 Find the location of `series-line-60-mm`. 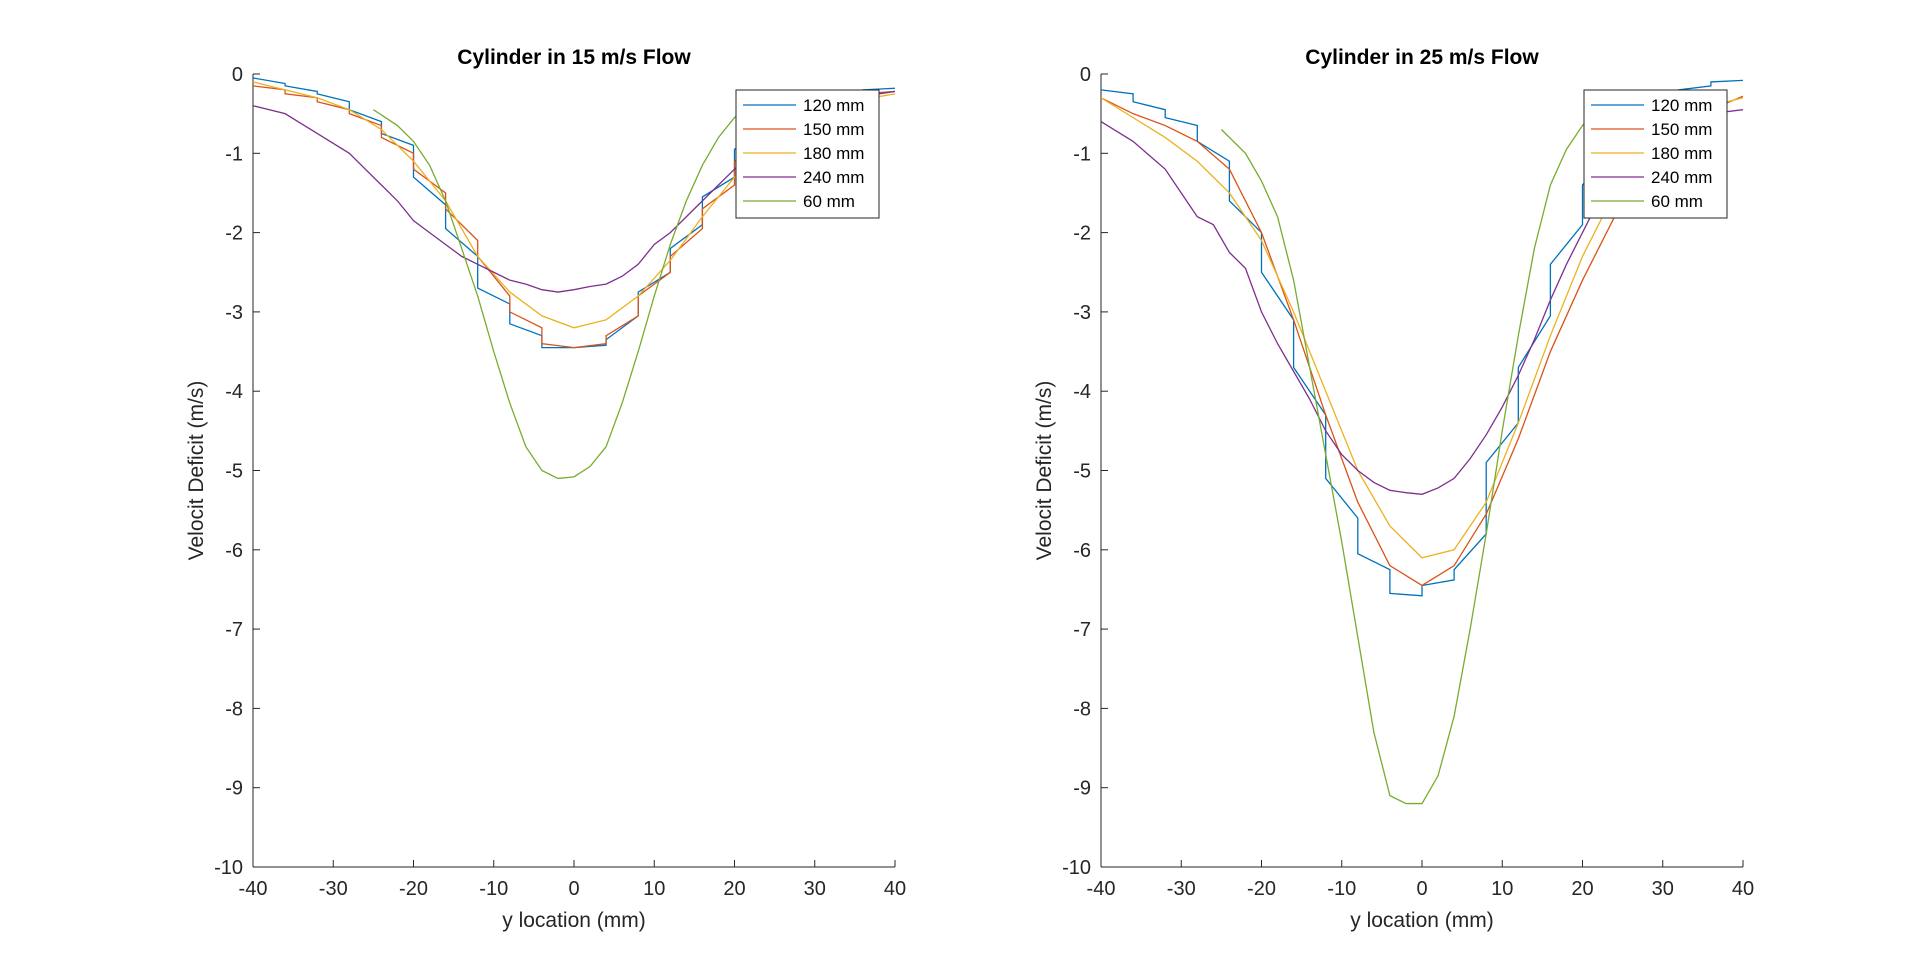

series-line-60-mm is located at coordinates (578, 286).